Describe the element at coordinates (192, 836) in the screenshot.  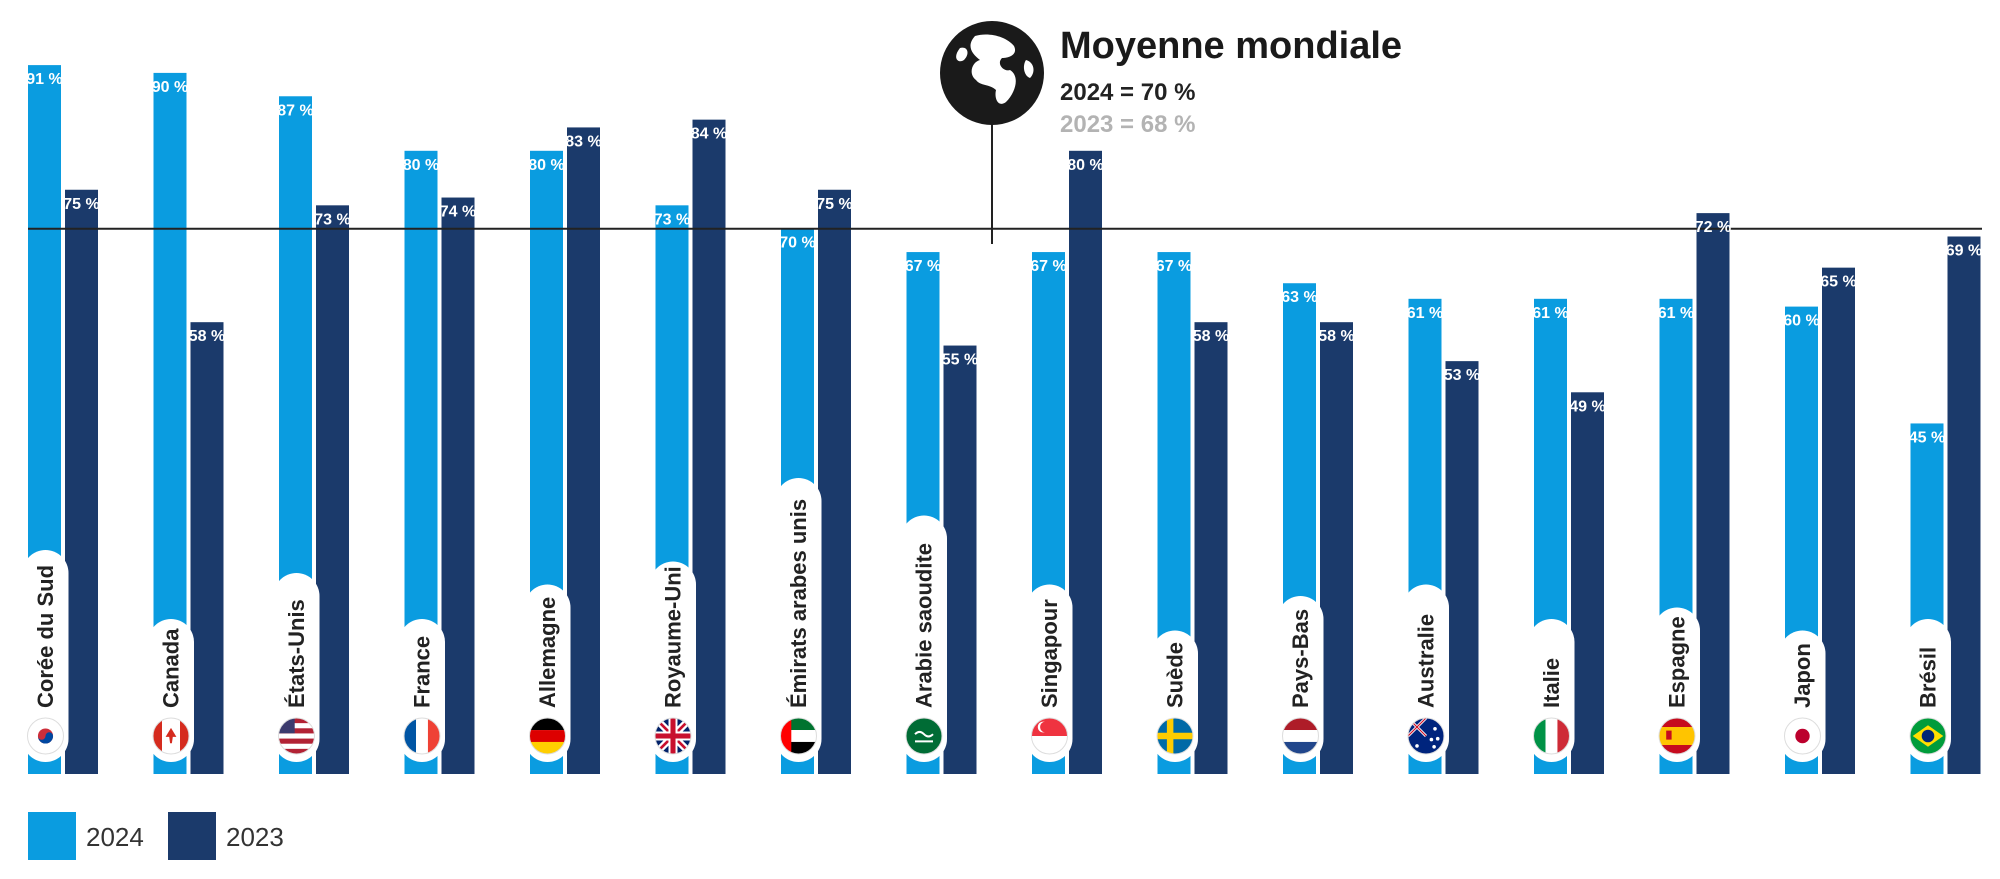
I see `legend-swatch-2023` at that location.